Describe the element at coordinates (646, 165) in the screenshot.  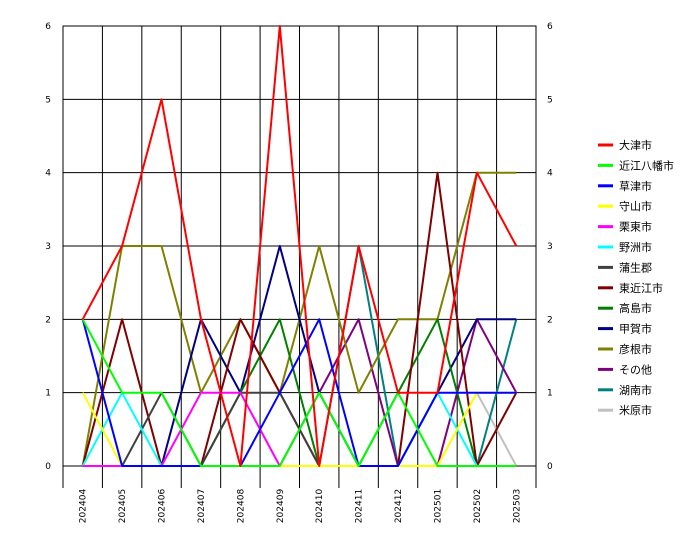
I see `legend-label: 近江八幡市` at that location.